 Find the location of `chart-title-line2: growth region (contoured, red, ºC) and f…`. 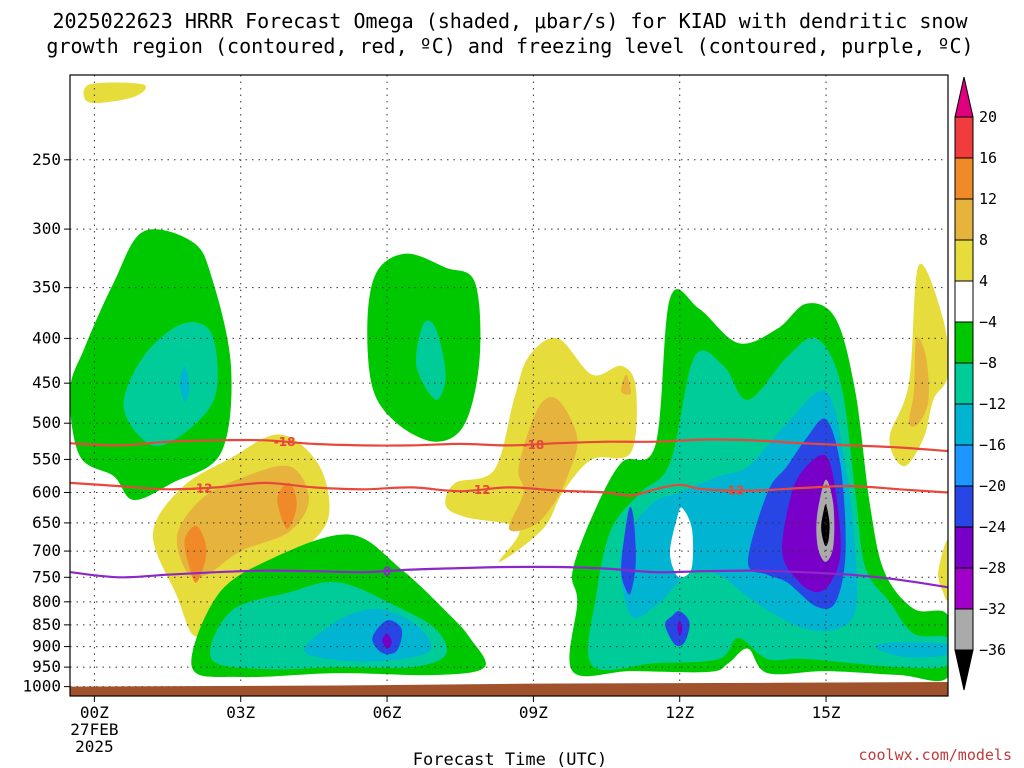

chart-title-line2: growth region (contoured, red, ºC) and f… is located at coordinates (509, 46).